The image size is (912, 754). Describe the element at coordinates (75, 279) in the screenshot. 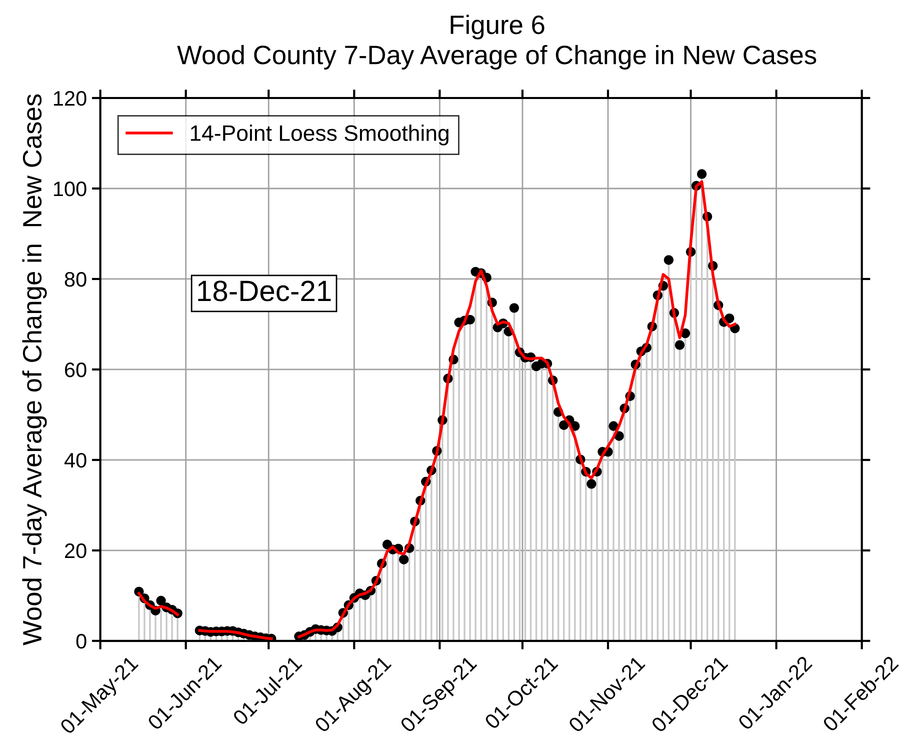

I see `y-tick-label: 80` at that location.